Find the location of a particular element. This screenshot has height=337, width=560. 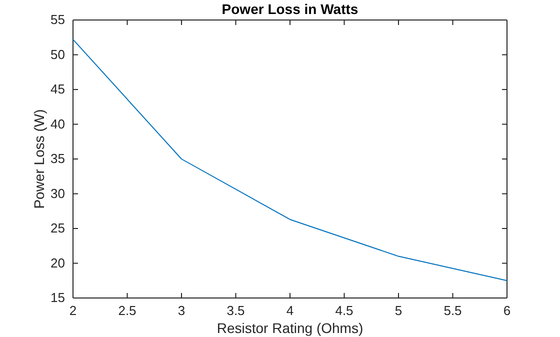

x-tick-label: 3 is located at coordinates (182, 310).